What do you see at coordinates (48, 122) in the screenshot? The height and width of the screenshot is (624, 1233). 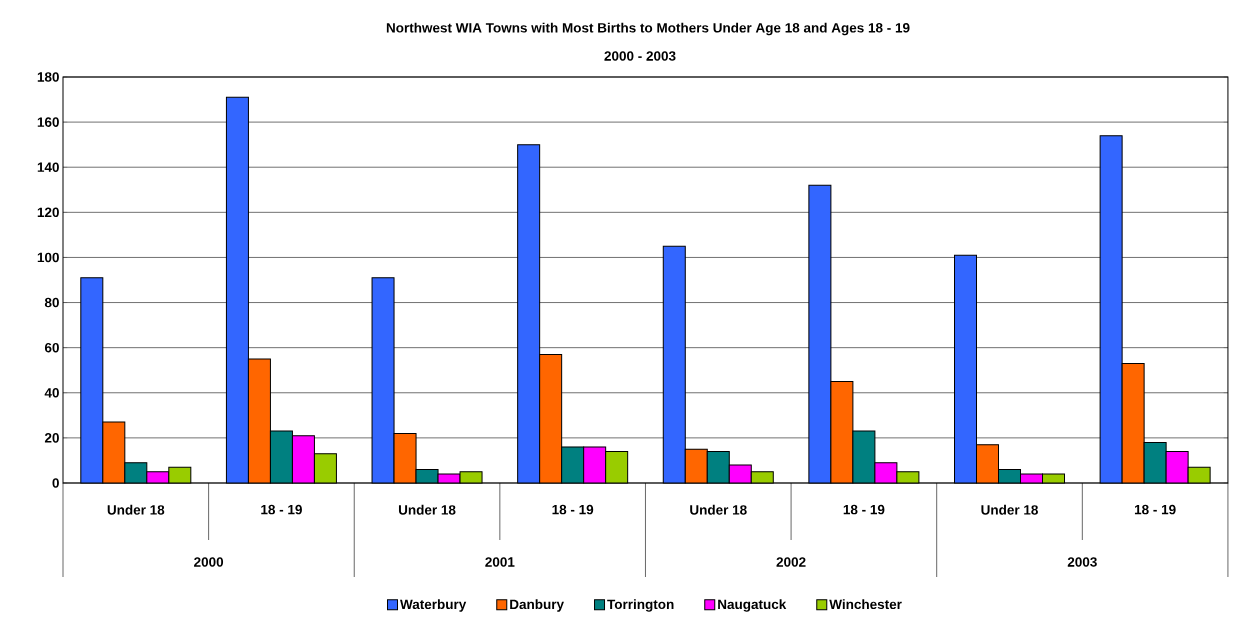 I see `y-tick-label: 160` at bounding box center [48, 122].